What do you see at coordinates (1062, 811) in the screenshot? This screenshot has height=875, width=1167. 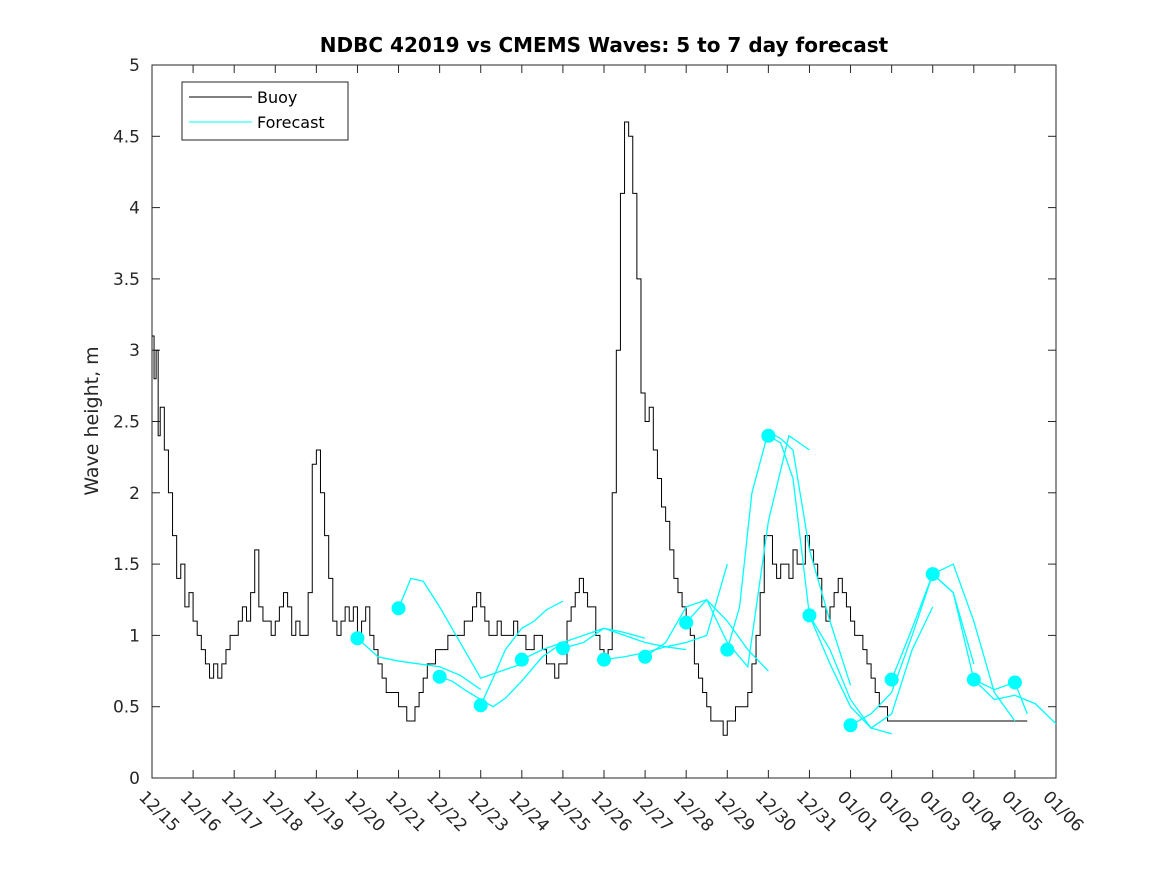 I see `x-tick-label-22: 01/06` at bounding box center [1062, 811].